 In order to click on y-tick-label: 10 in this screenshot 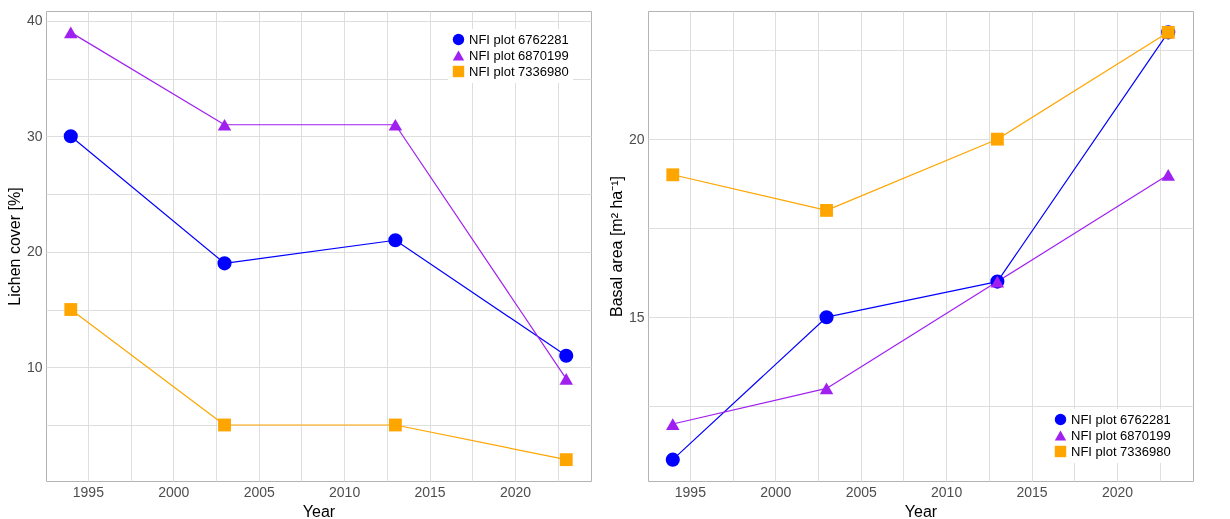, I will do `click(34, 366)`.